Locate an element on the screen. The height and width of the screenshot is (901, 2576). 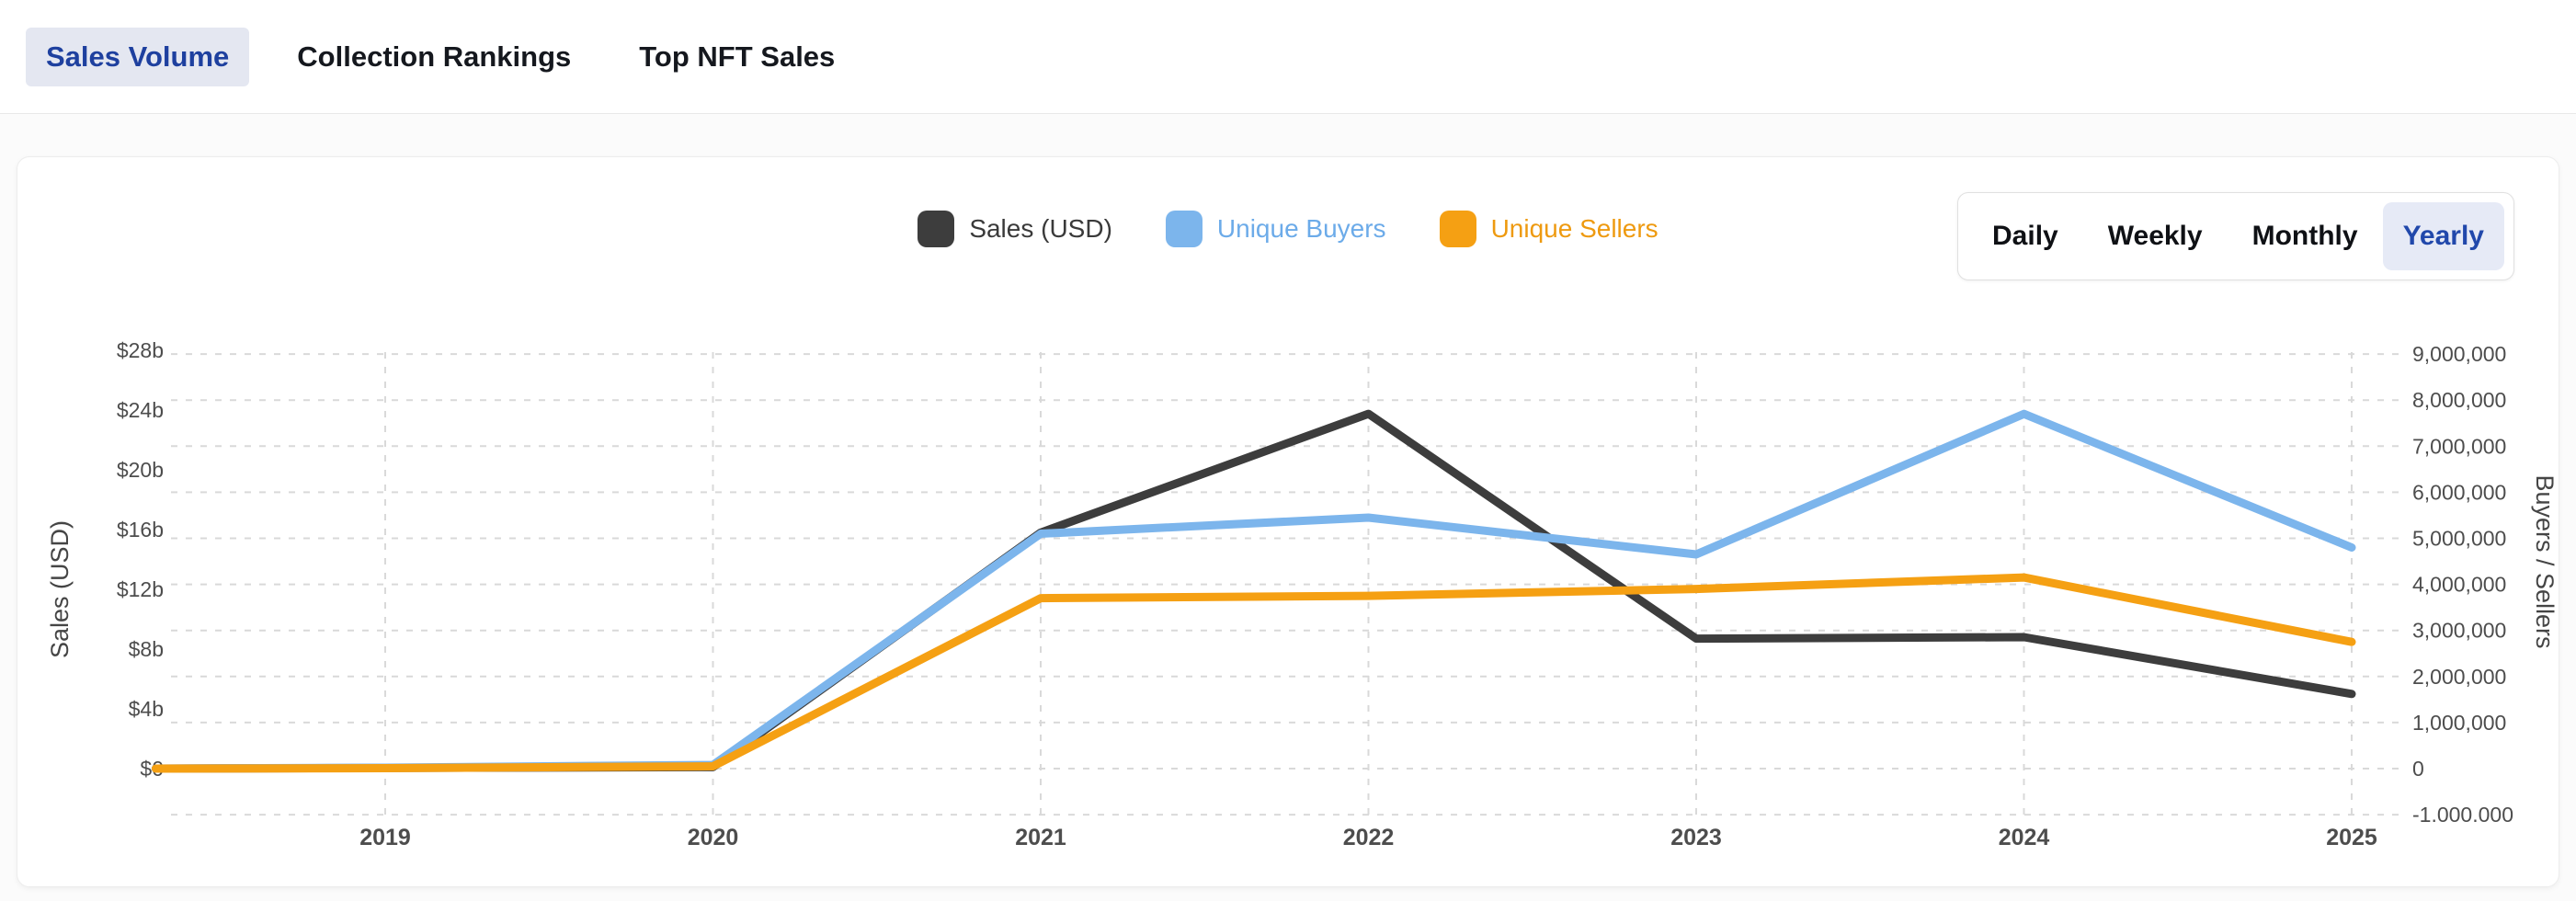
svg-text: $16b is located at coordinates (140, 530).